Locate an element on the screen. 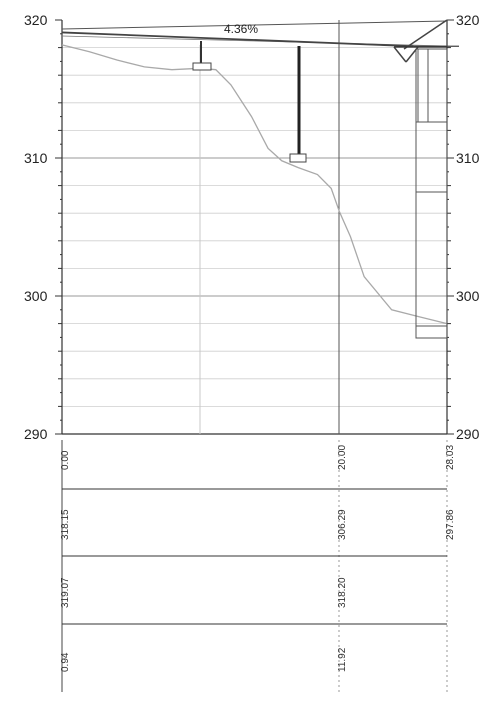 The width and height of the screenshot is (490, 701). design-elevation-mid: 318.20 is located at coordinates (342, 592).